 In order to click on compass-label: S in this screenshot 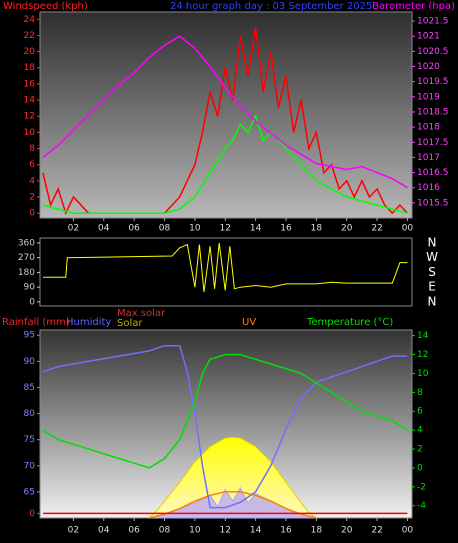, I will do `click(432, 272)`.